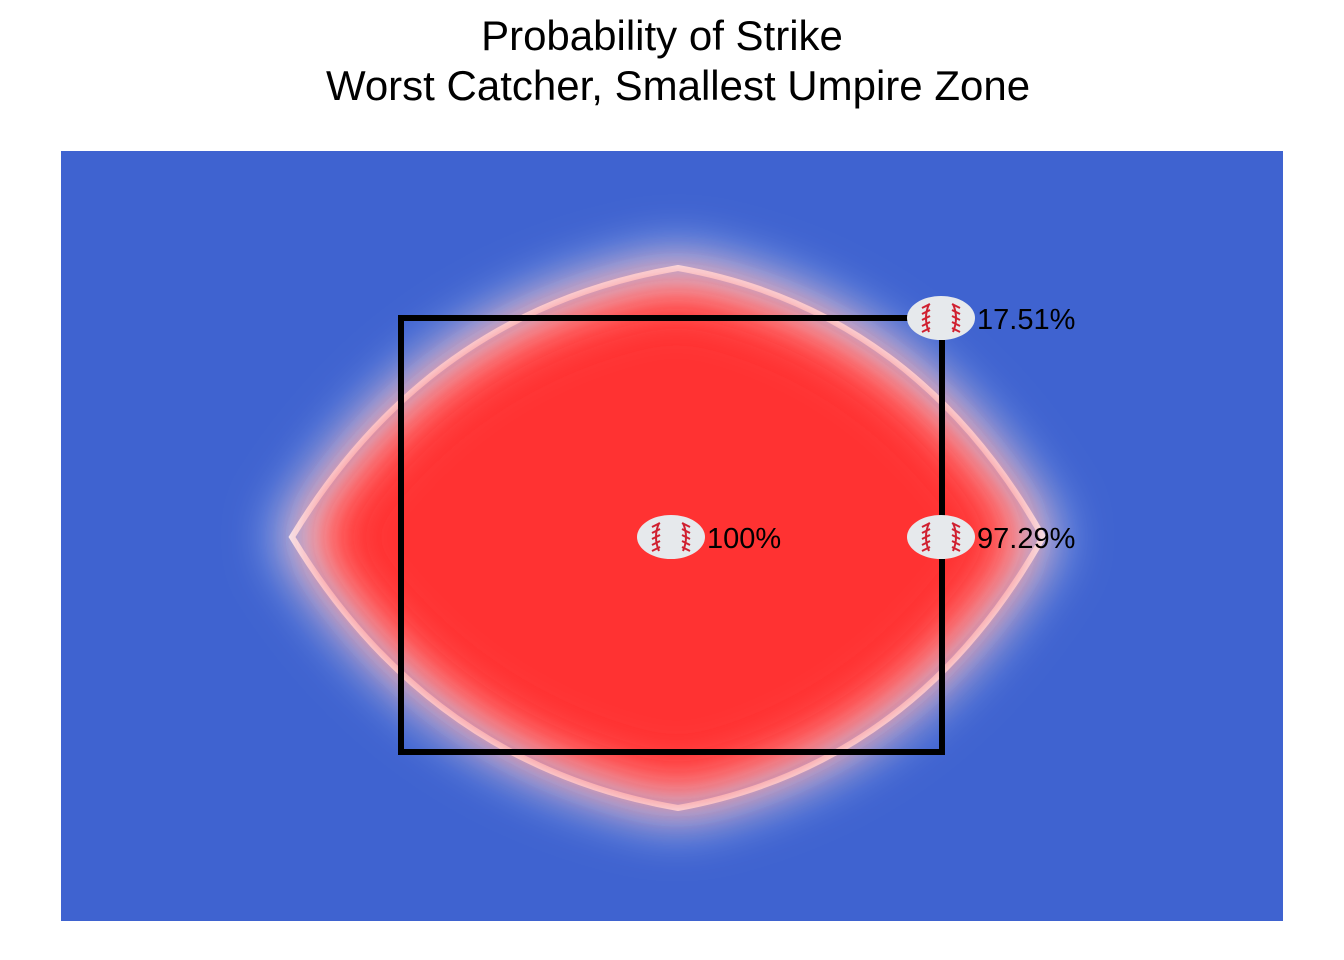  Describe the element at coordinates (744, 539) in the screenshot. I see `probability-label: 100%` at that location.